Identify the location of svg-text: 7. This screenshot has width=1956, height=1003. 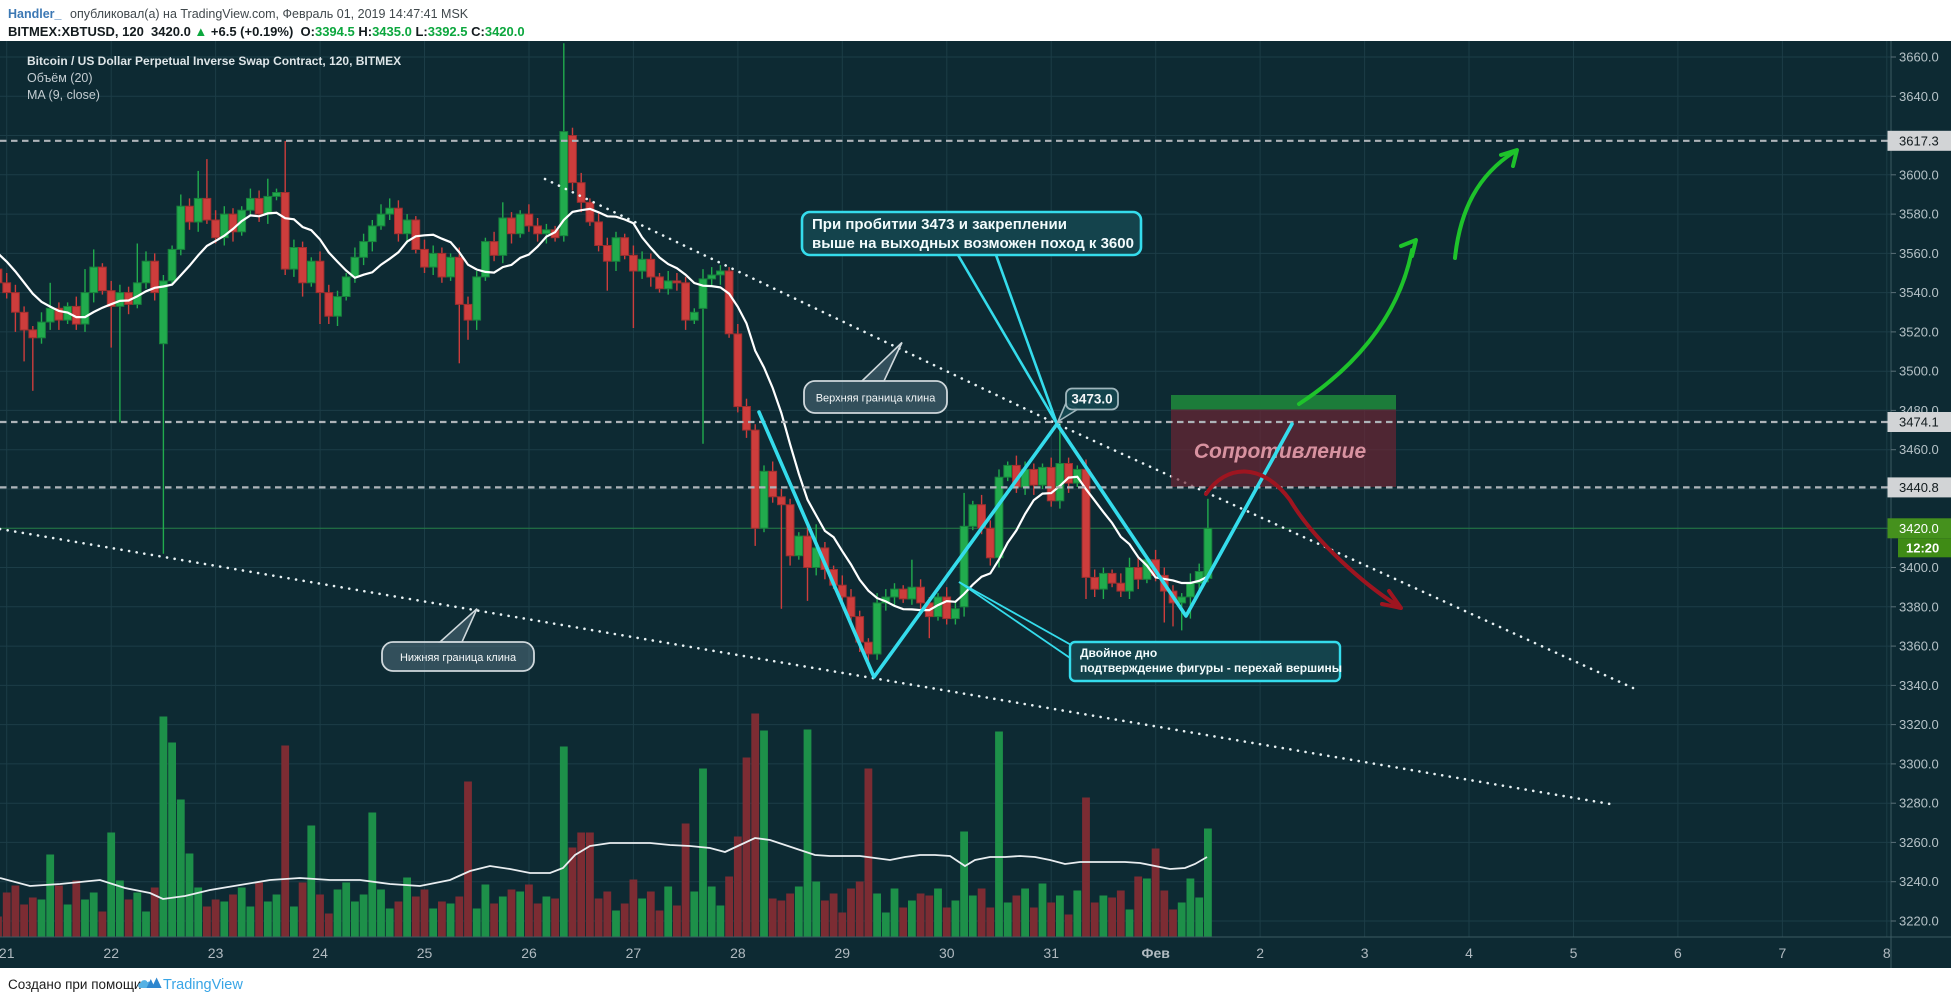
(1783, 953).